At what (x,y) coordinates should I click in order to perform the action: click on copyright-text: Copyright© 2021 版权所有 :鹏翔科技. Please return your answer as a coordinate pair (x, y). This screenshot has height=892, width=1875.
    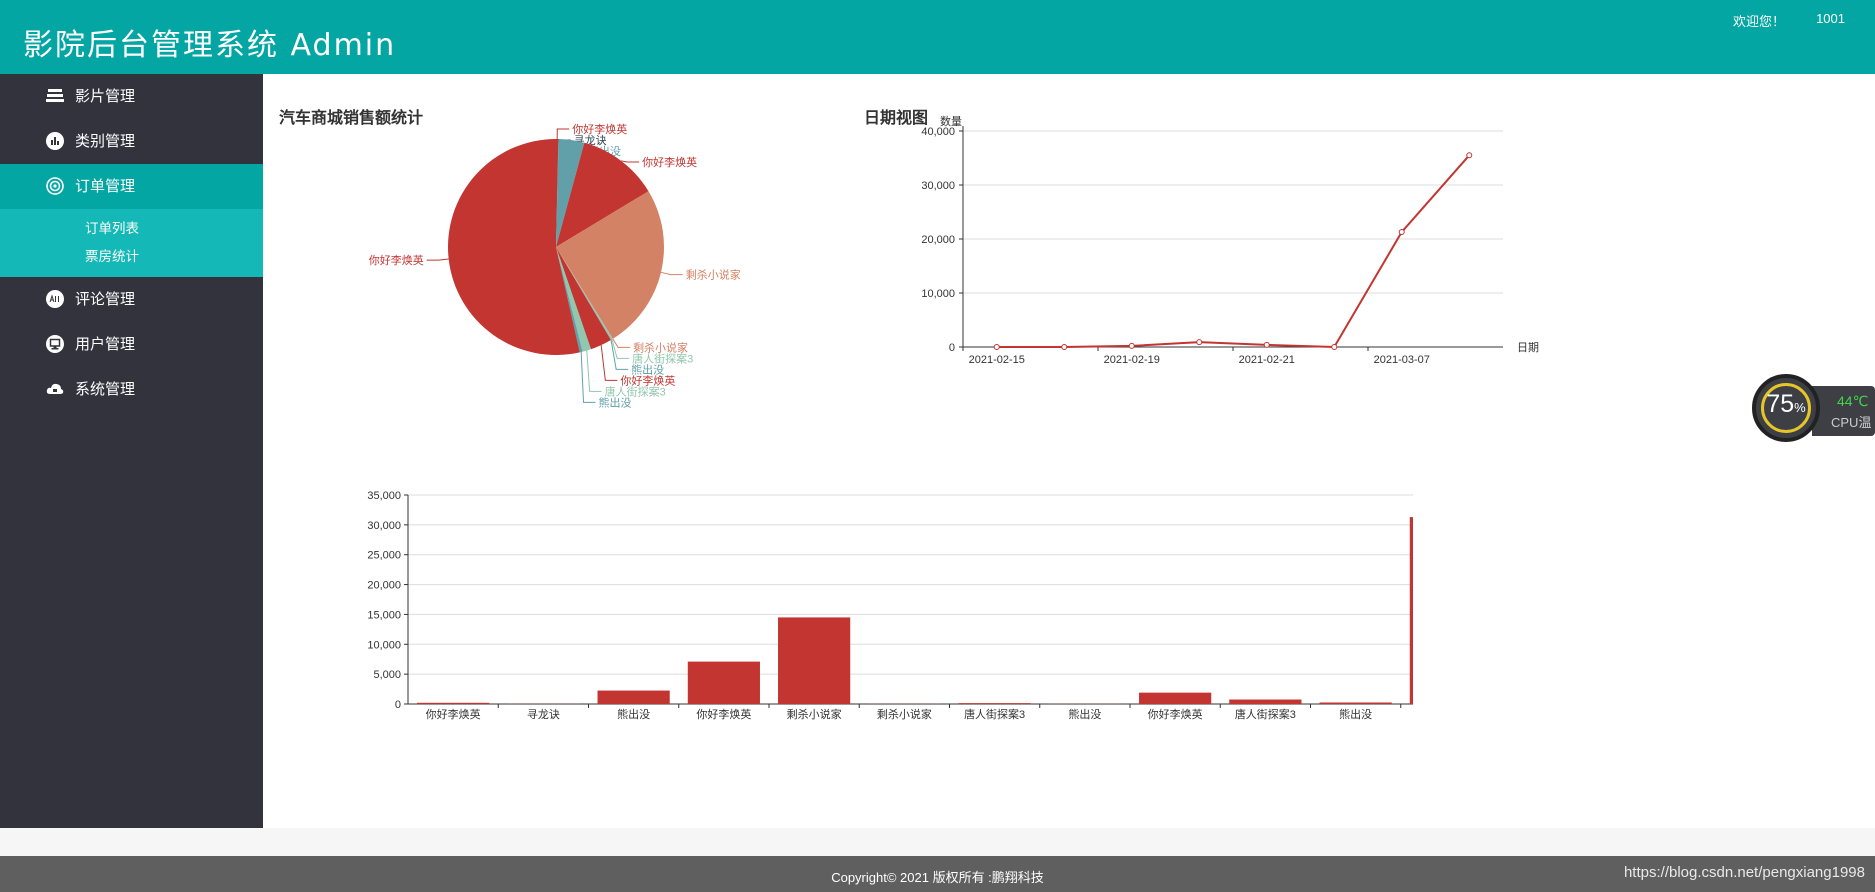
    Looking at the image, I should click on (937, 877).